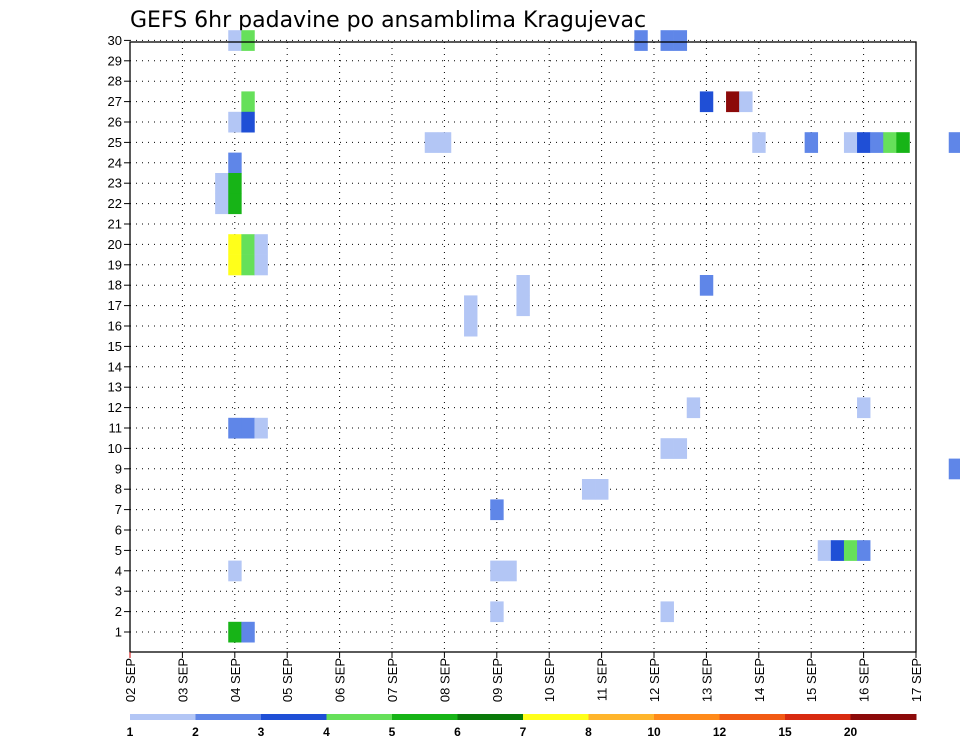 The width and height of the screenshot is (960, 742). What do you see at coordinates (287, 680) in the screenshot?
I see `x-tick-label: 05 SEP` at bounding box center [287, 680].